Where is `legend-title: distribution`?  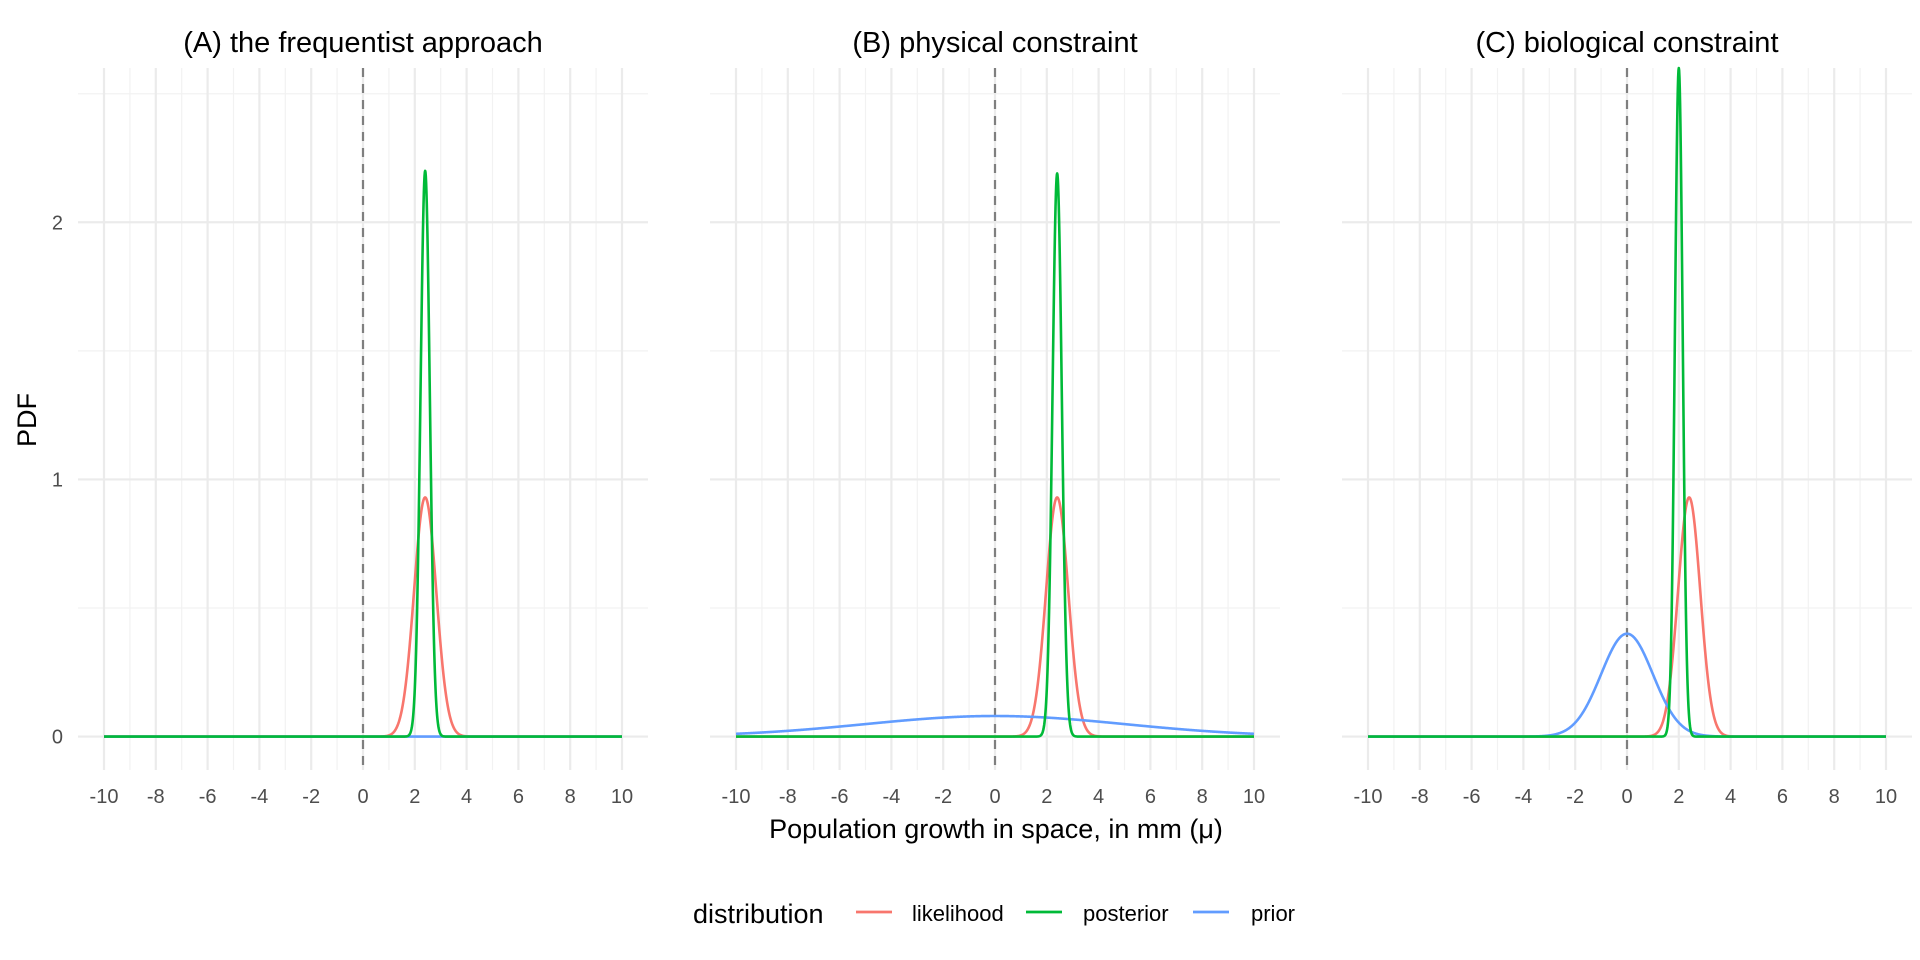 legend-title: distribution is located at coordinates (758, 914).